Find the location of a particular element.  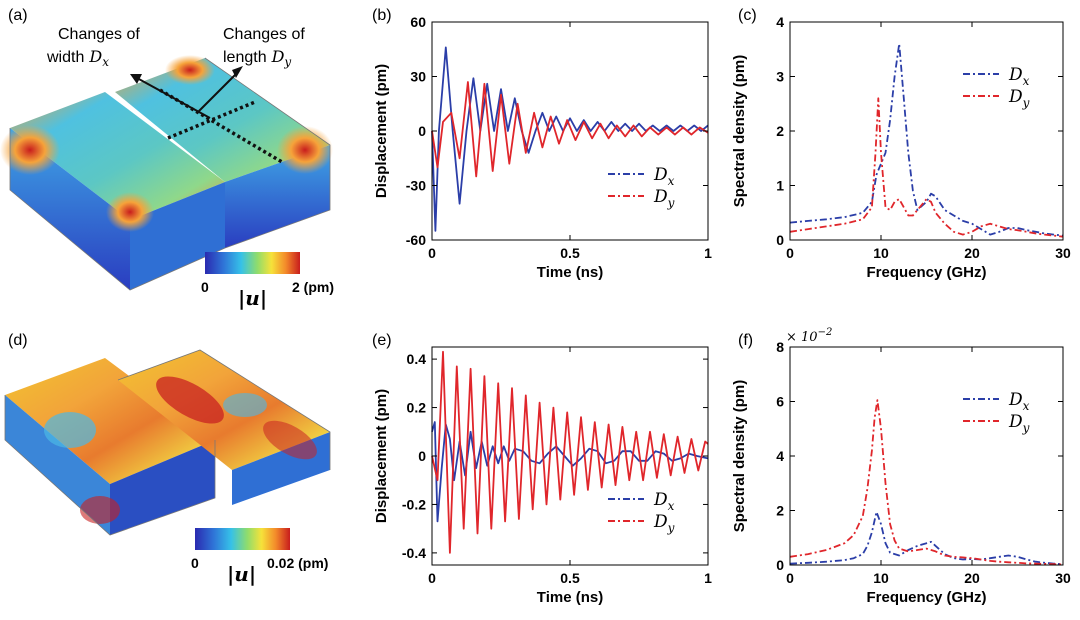

annotation-length-line2: length Dy is located at coordinates (257, 58).